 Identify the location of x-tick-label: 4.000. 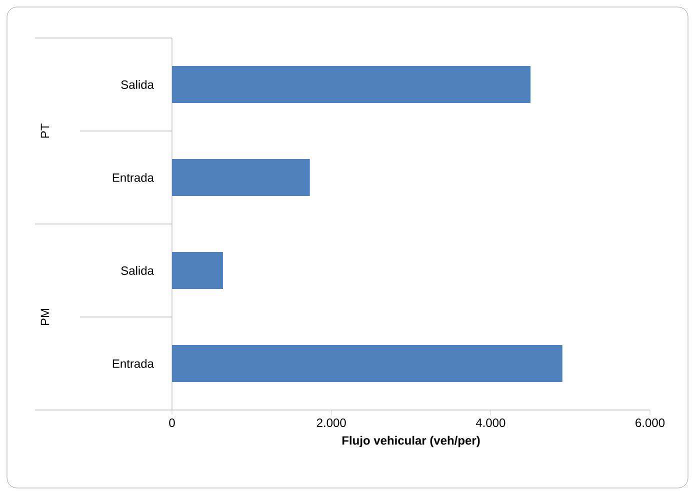
(491, 423).